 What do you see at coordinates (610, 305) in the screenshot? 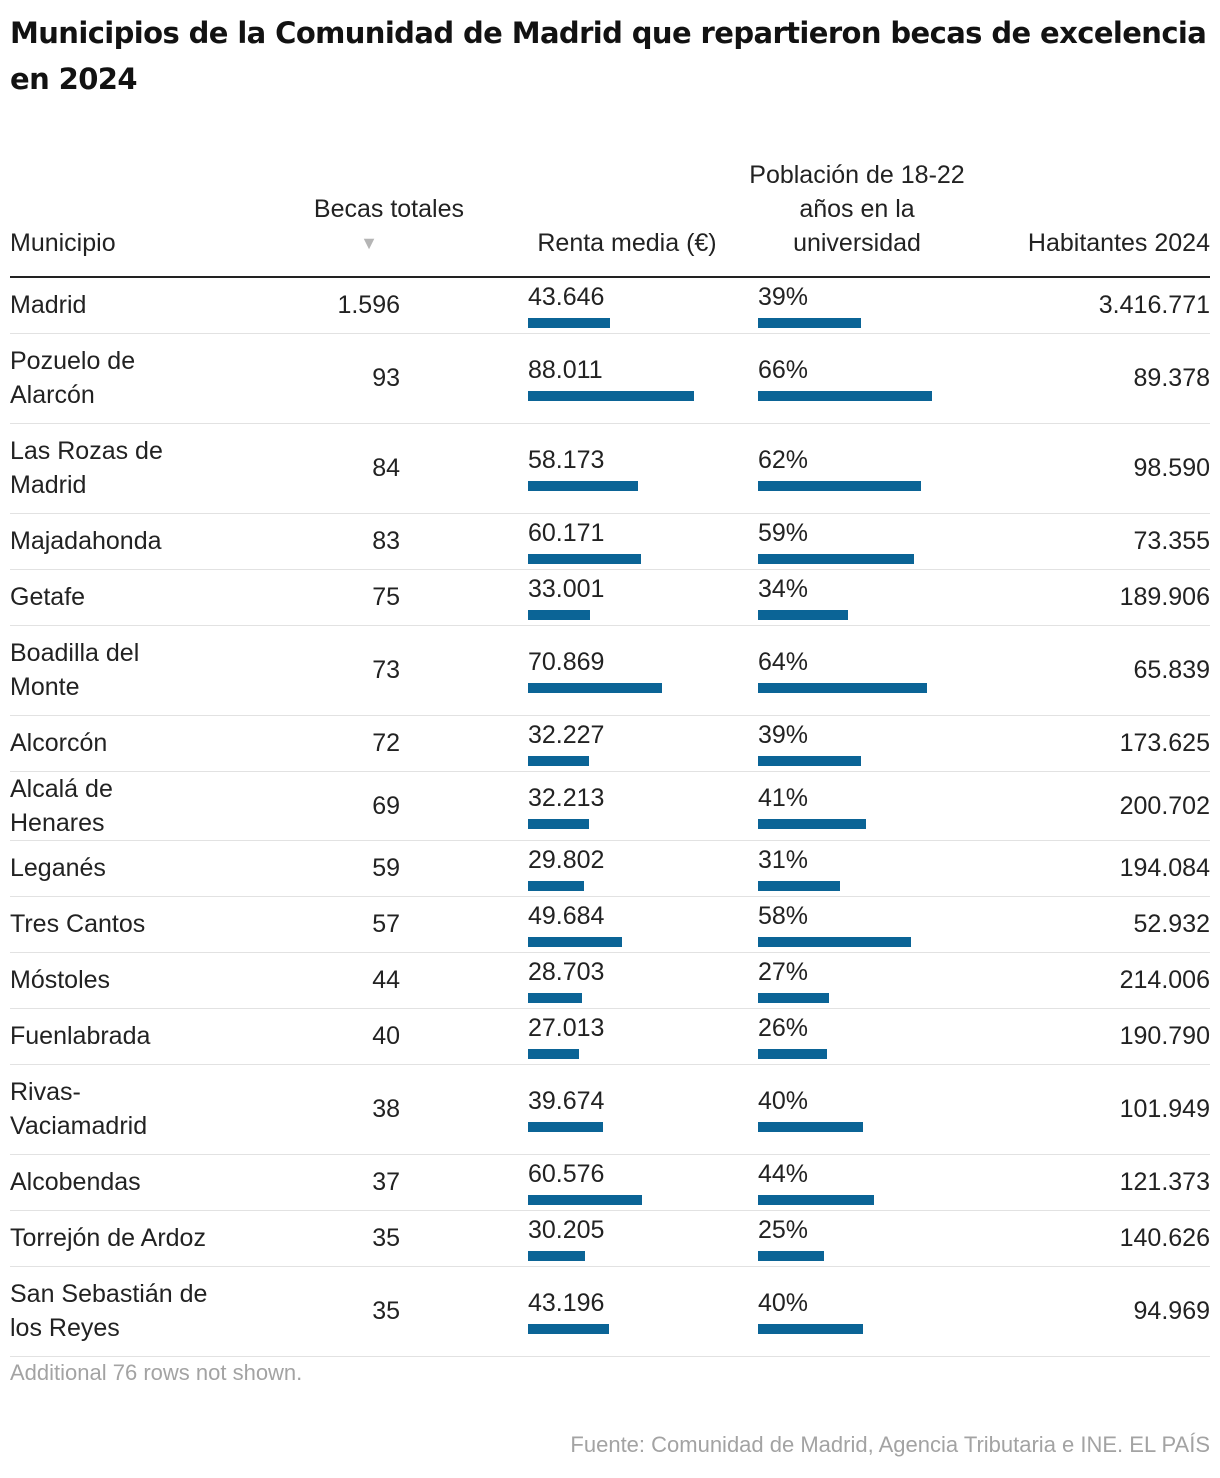
I see `table-row: Madrid 1.596 43.646 39% 3.416.771` at bounding box center [610, 305].